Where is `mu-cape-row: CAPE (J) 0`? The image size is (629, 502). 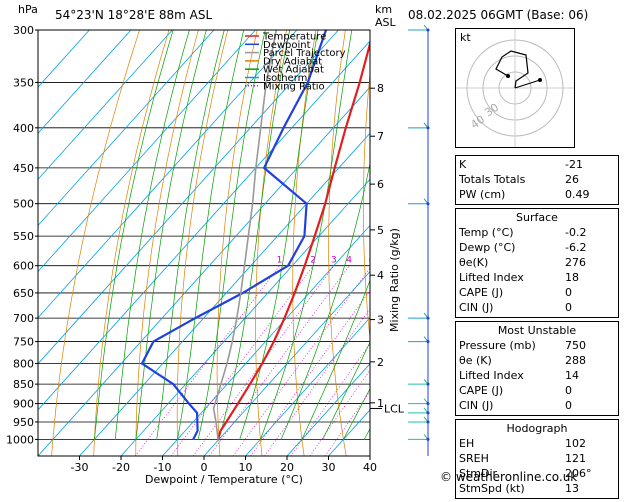 mu-cape-row: CAPE (J) 0 is located at coordinates (537, 390).